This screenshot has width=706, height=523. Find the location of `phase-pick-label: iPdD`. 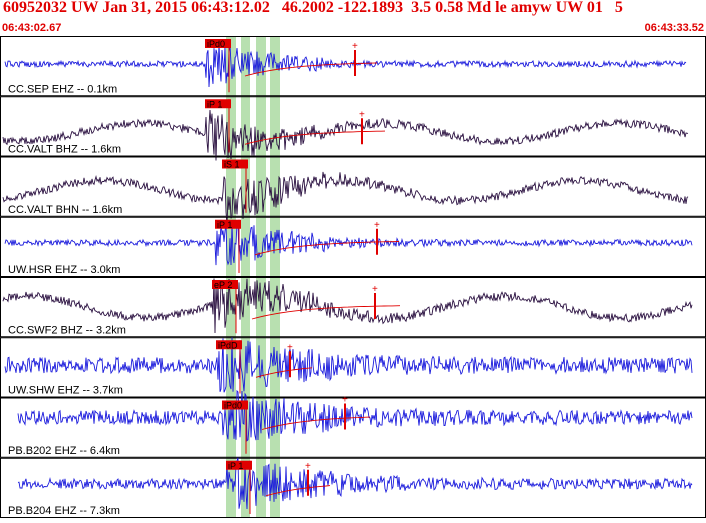

phase-pick-label: iPdD is located at coordinates (228, 345).